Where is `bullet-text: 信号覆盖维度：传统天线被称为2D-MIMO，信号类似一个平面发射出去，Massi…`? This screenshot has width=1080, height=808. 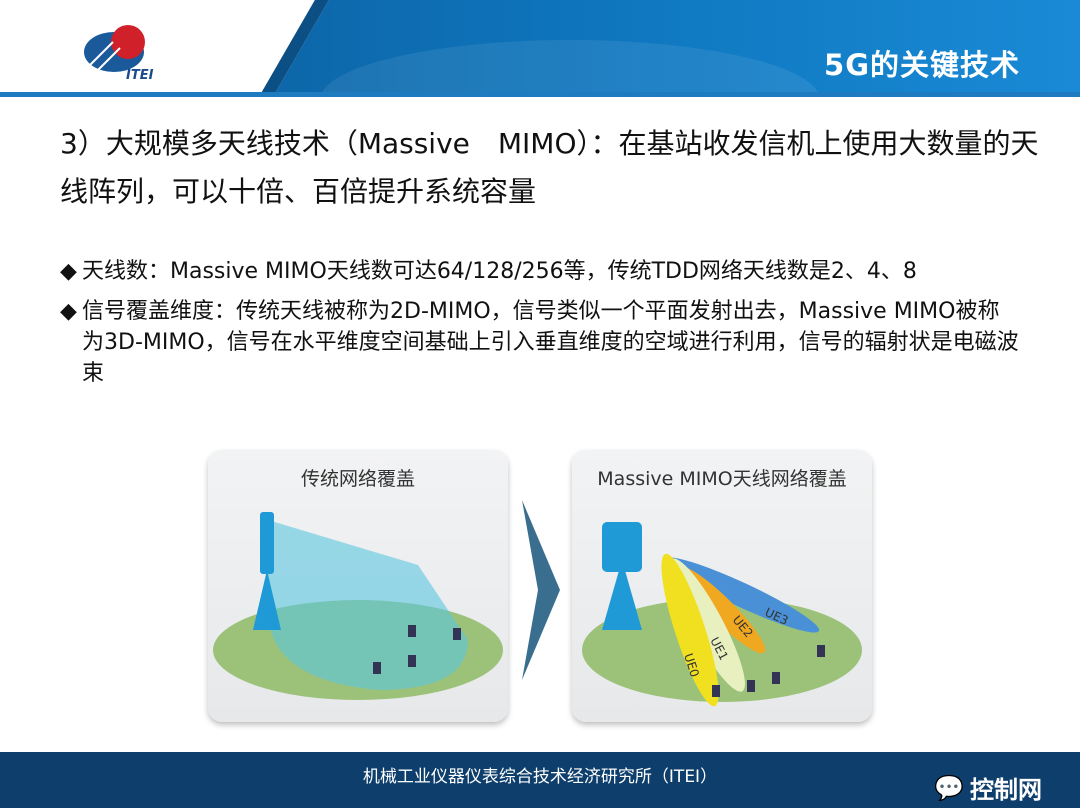 bullet-text: 信号覆盖维度：传统天线被称为2D-MIMO，信号类似一个平面发射出去，Massi… is located at coordinates (550, 342).